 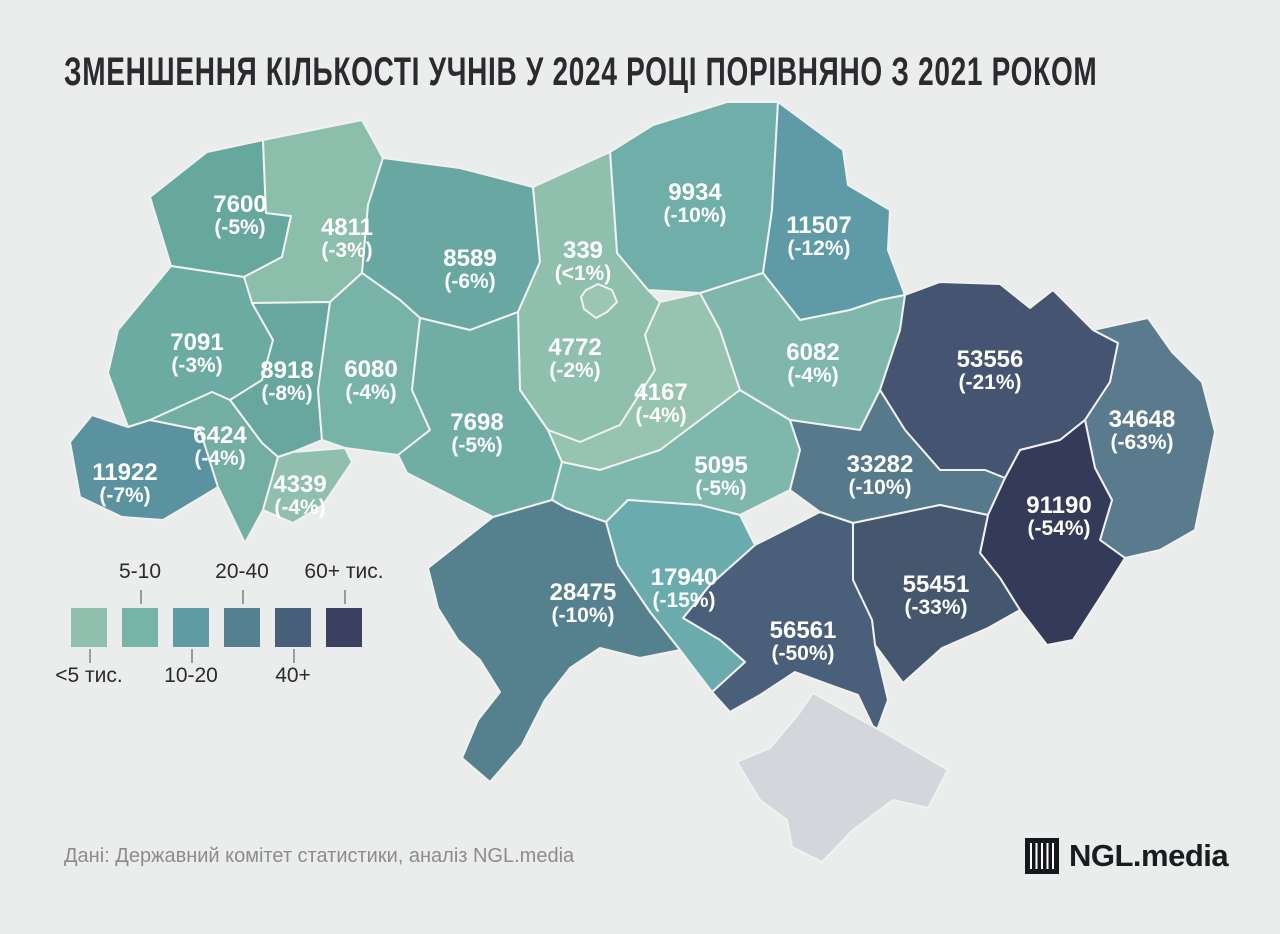 What do you see at coordinates (936, 584) in the screenshot?
I see `region-value-zaporizhzhia: 55451` at bounding box center [936, 584].